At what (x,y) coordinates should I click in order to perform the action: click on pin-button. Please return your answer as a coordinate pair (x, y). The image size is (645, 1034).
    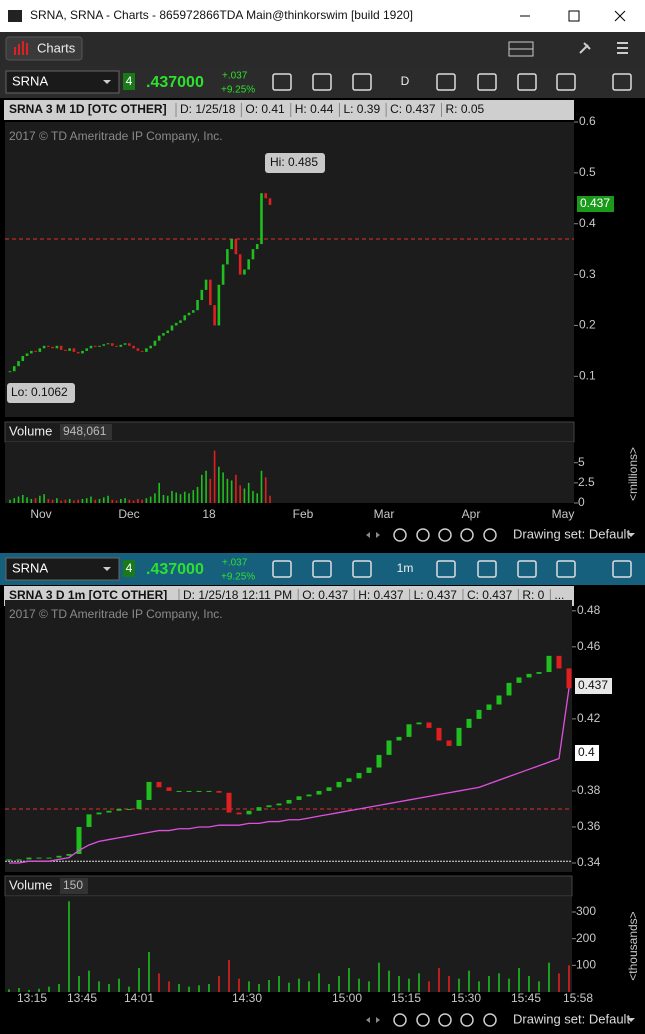
    Looking at the image, I should click on (585, 48).